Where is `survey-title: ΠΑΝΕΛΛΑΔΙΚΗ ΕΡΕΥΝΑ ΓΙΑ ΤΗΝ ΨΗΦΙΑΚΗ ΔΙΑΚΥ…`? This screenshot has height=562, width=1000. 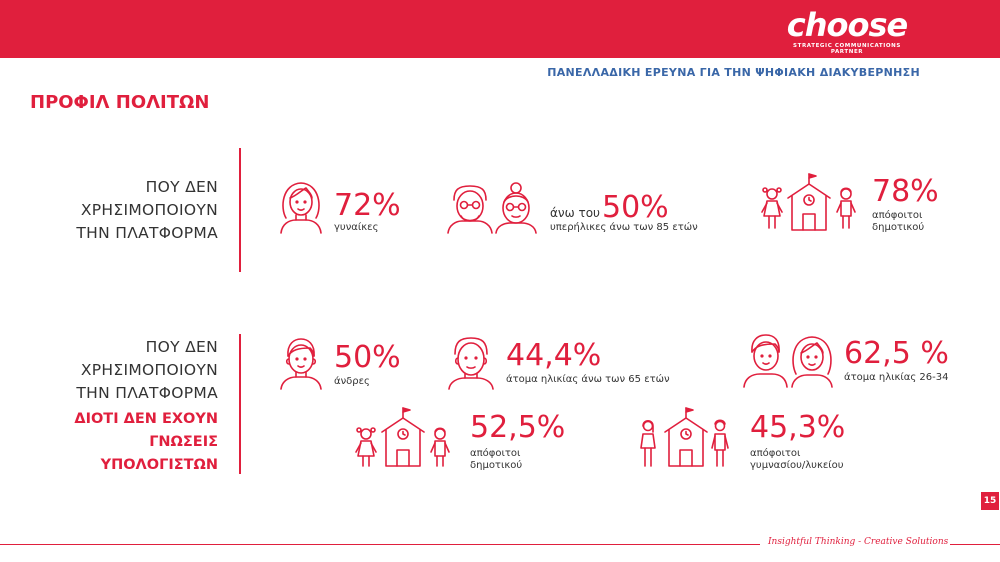
survey-title: ΠΑΝΕΛΛΑΔΙΚΗ ΕΡΕΥΝΑ ΓΙΑ ΤΗΝ ΨΗΦΙΑΚΗ ΔΙΑΚΥ… is located at coordinates (733, 72).